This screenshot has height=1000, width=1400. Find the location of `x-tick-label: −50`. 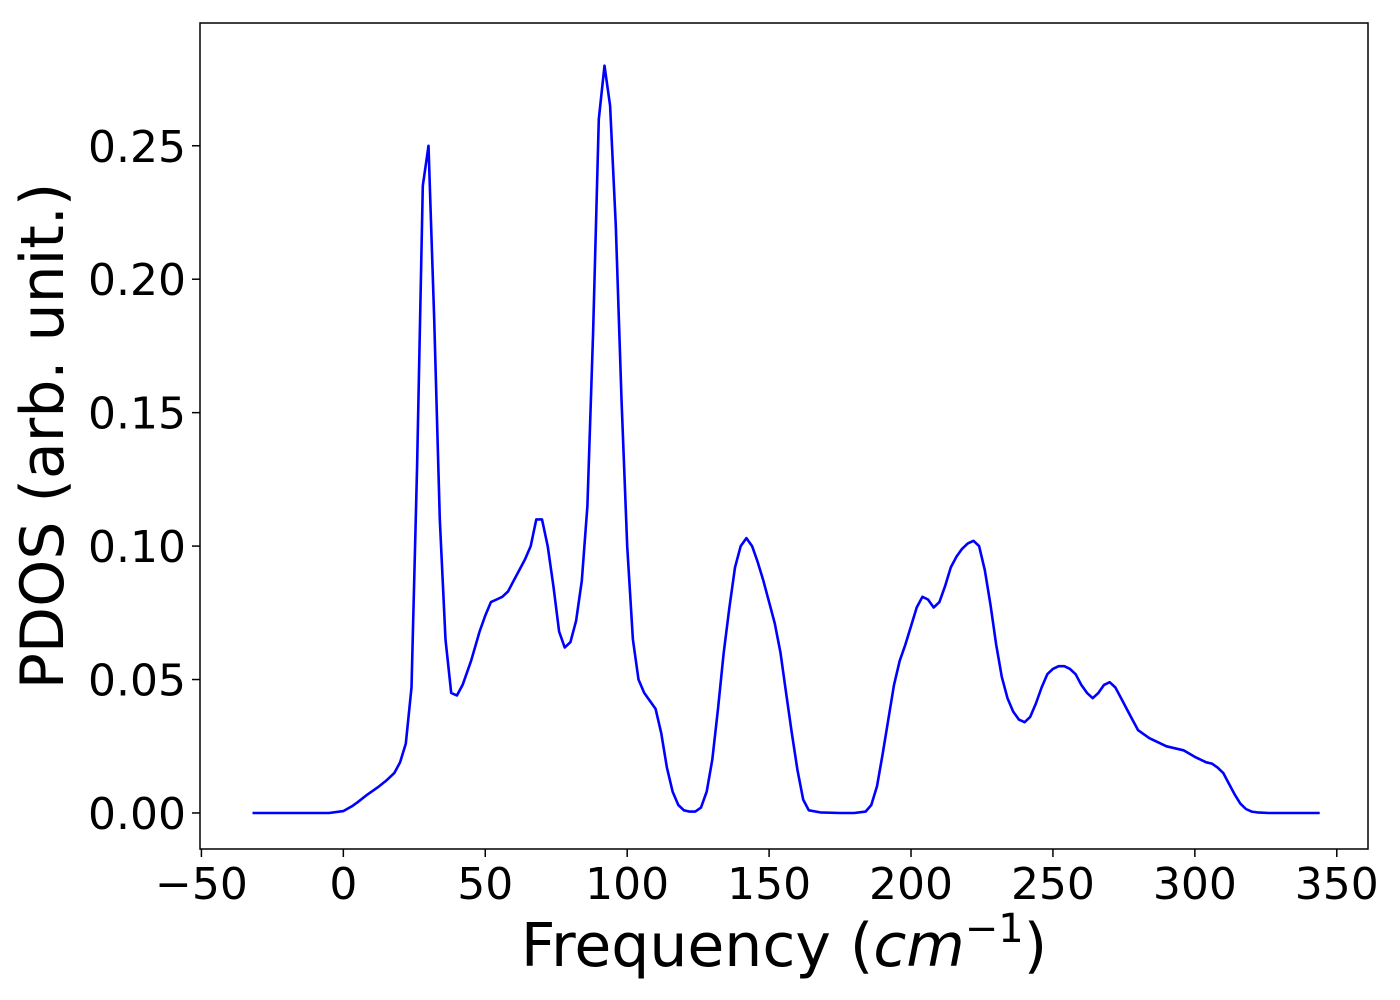

x-tick-label: −50 is located at coordinates (201, 884).